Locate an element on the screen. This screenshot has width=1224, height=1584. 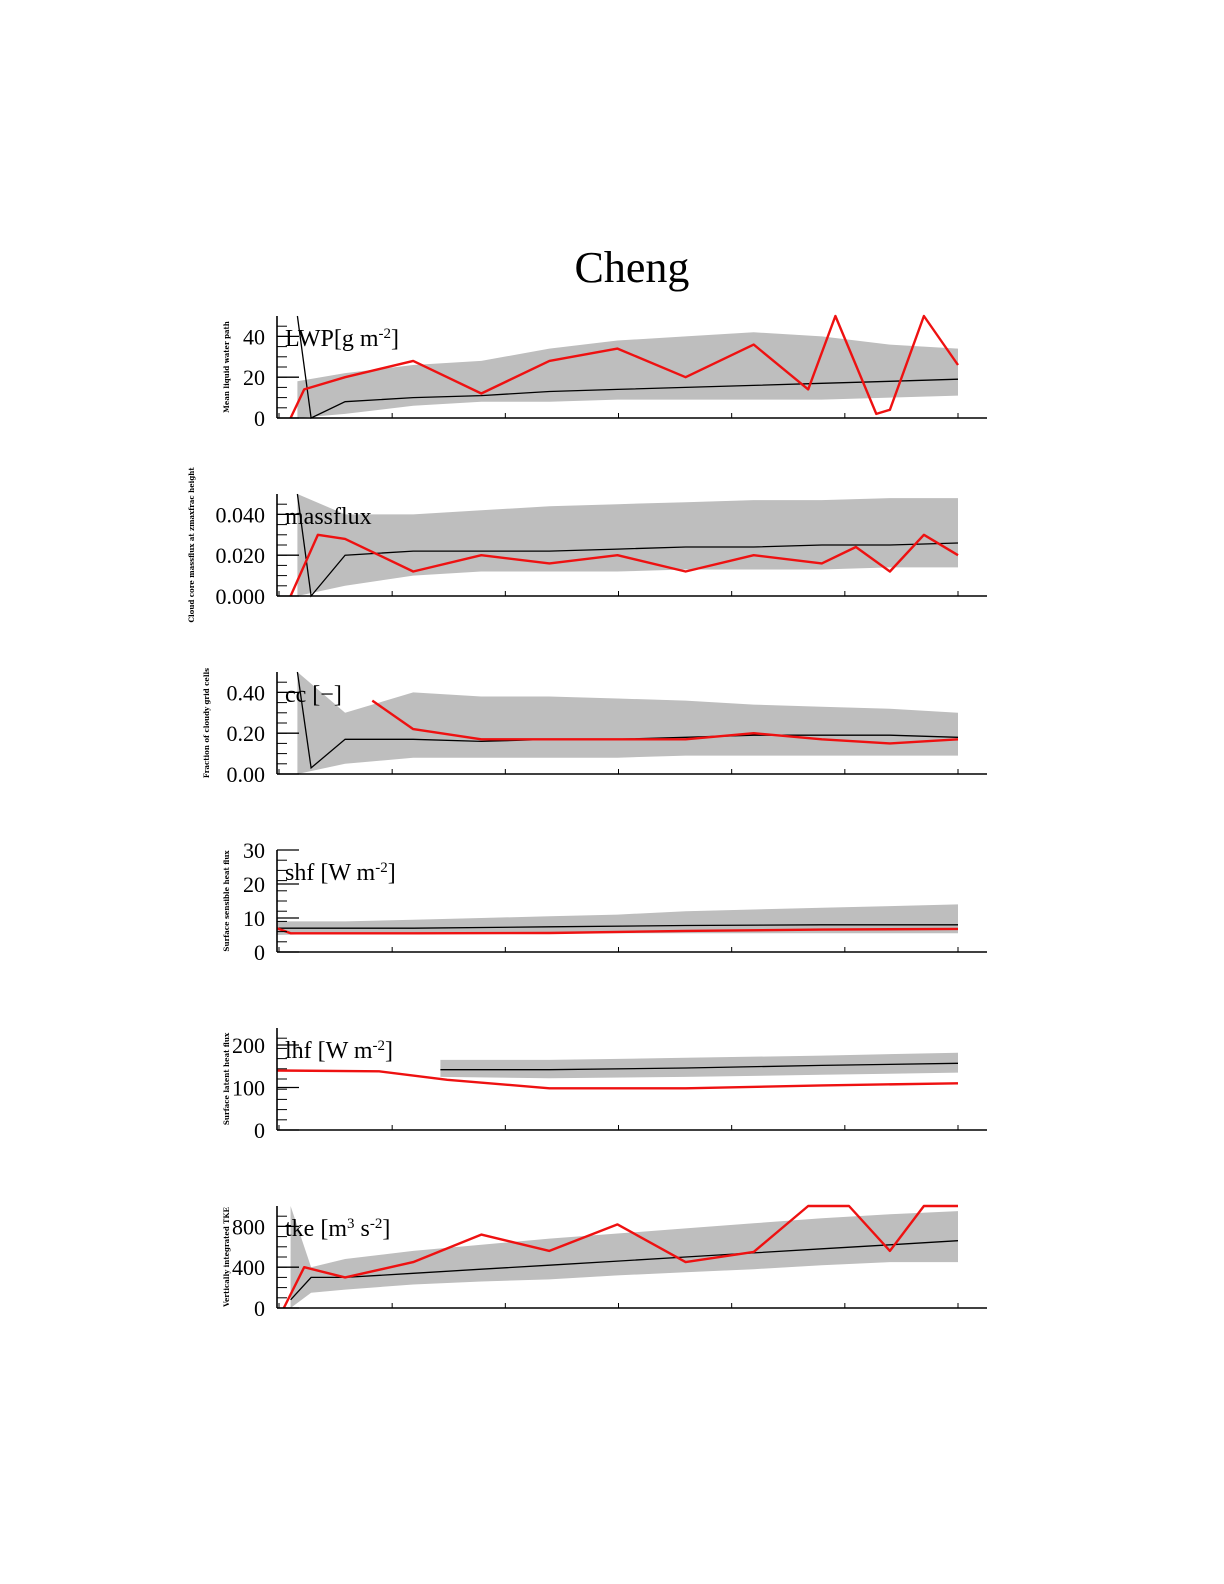
y-tick-label: 800 is located at coordinates (248, 1226).